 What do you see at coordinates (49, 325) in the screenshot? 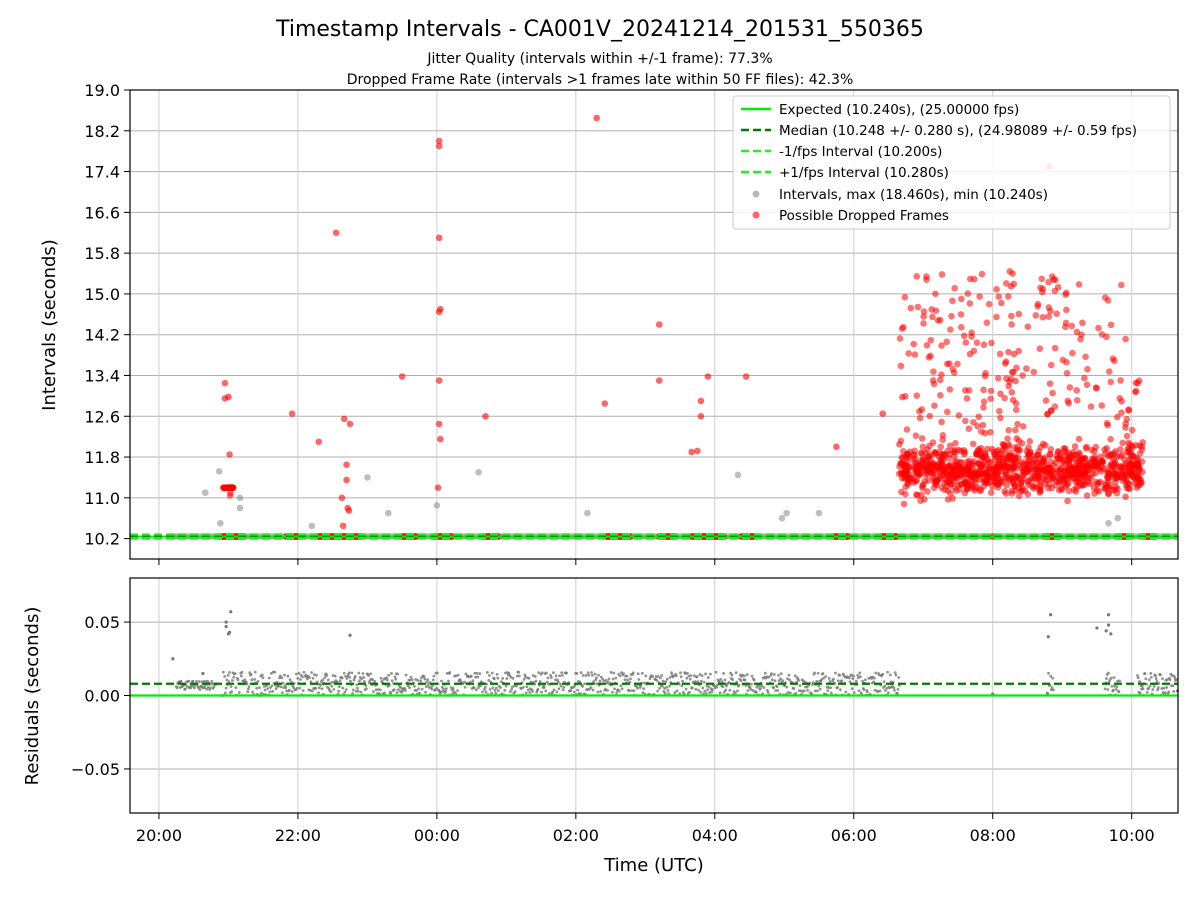
I see `top-y-axis-label: Intervals (seconds)` at bounding box center [49, 325].